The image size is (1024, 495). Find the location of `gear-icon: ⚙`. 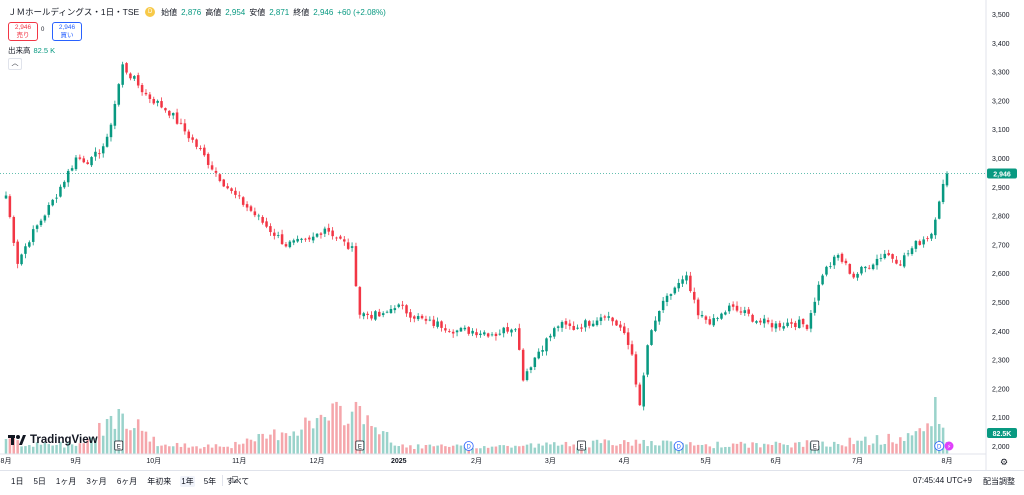

gear-icon: ⚙ is located at coordinates (1004, 462).